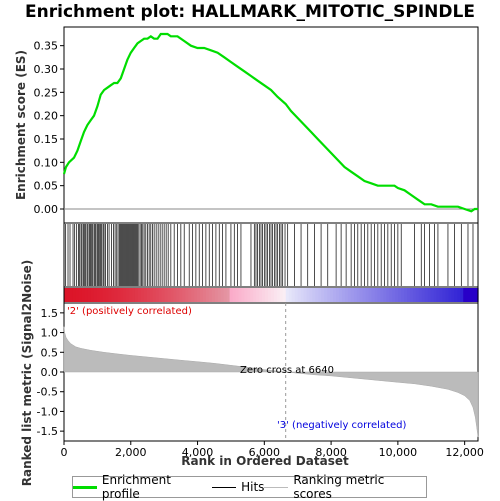 This screenshot has width=500, height=501. Describe the element at coordinates (341, 425) in the screenshot. I see `negative-annotation: '3' (negatively correlated)` at that location.